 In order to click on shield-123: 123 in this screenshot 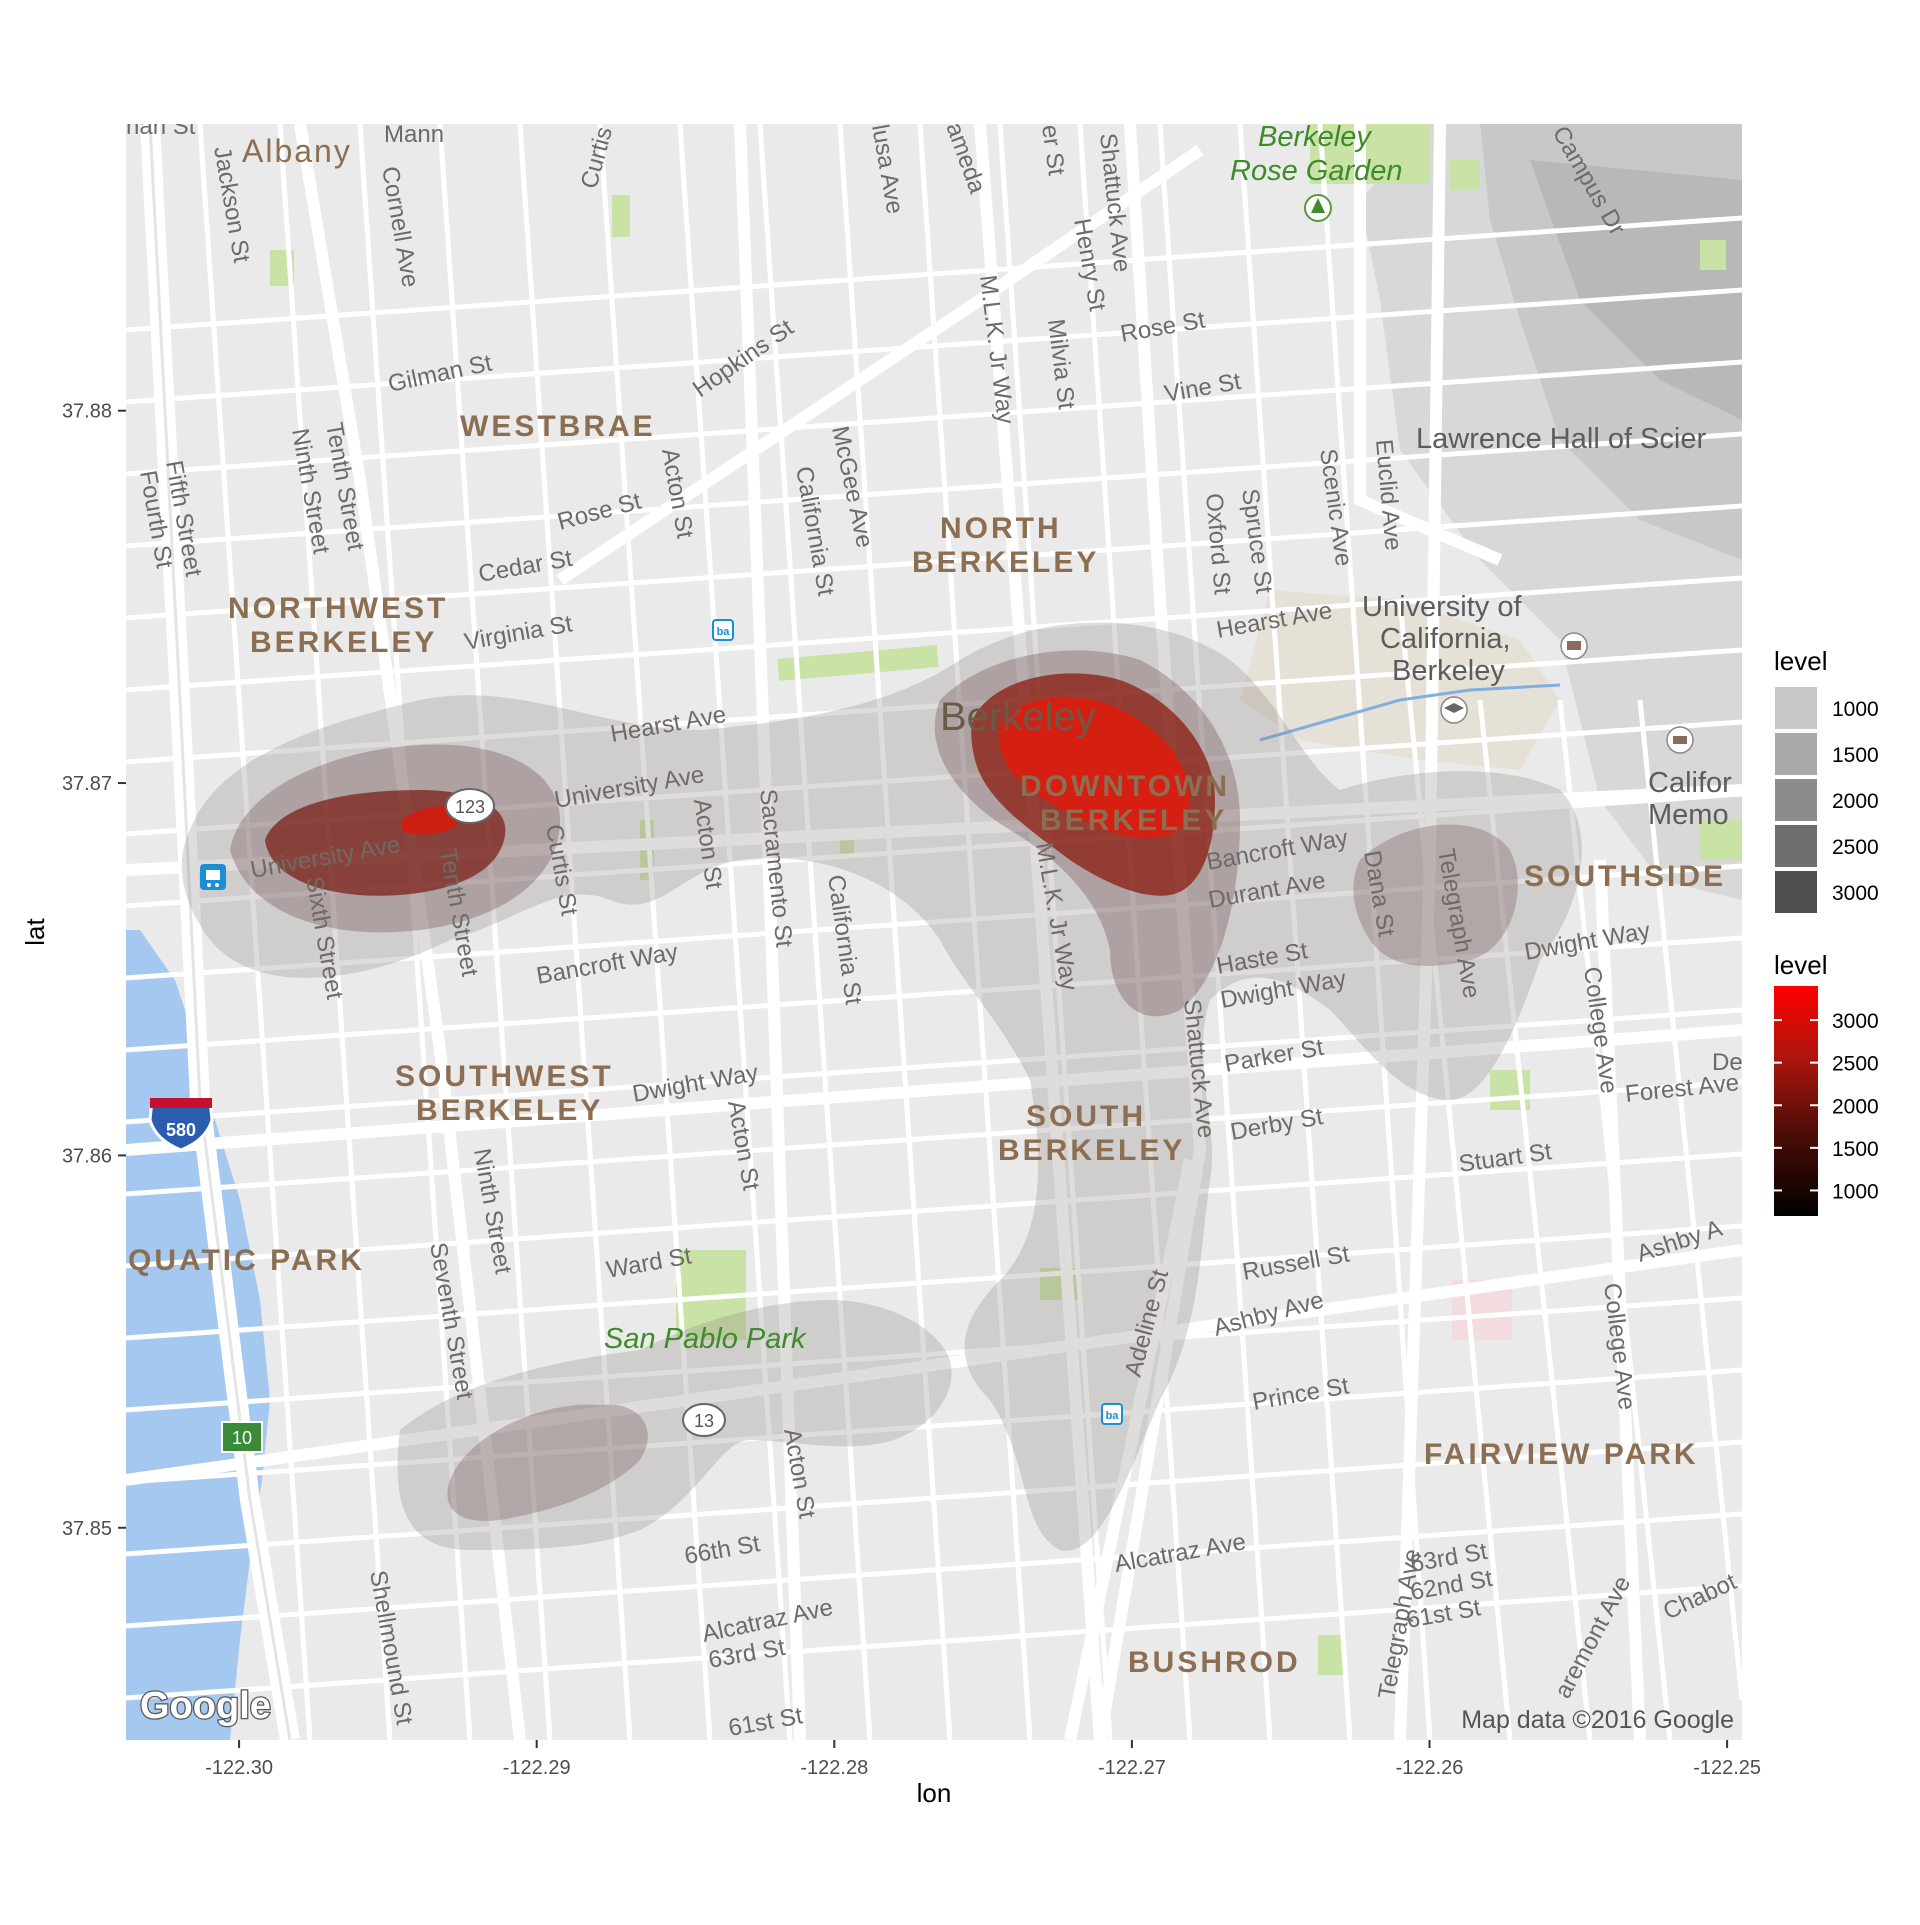, I will do `click(470, 806)`.